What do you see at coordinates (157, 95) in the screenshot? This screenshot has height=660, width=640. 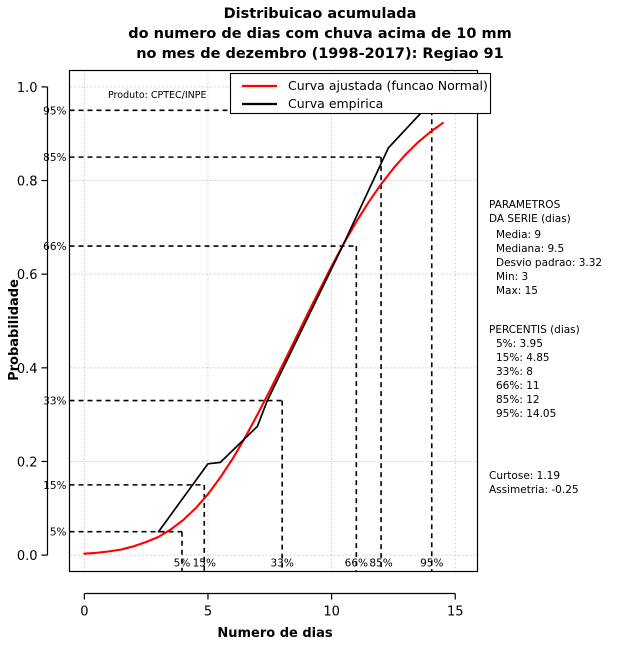 I see `produto-note: Produto: CPTEC/INPE` at bounding box center [157, 95].